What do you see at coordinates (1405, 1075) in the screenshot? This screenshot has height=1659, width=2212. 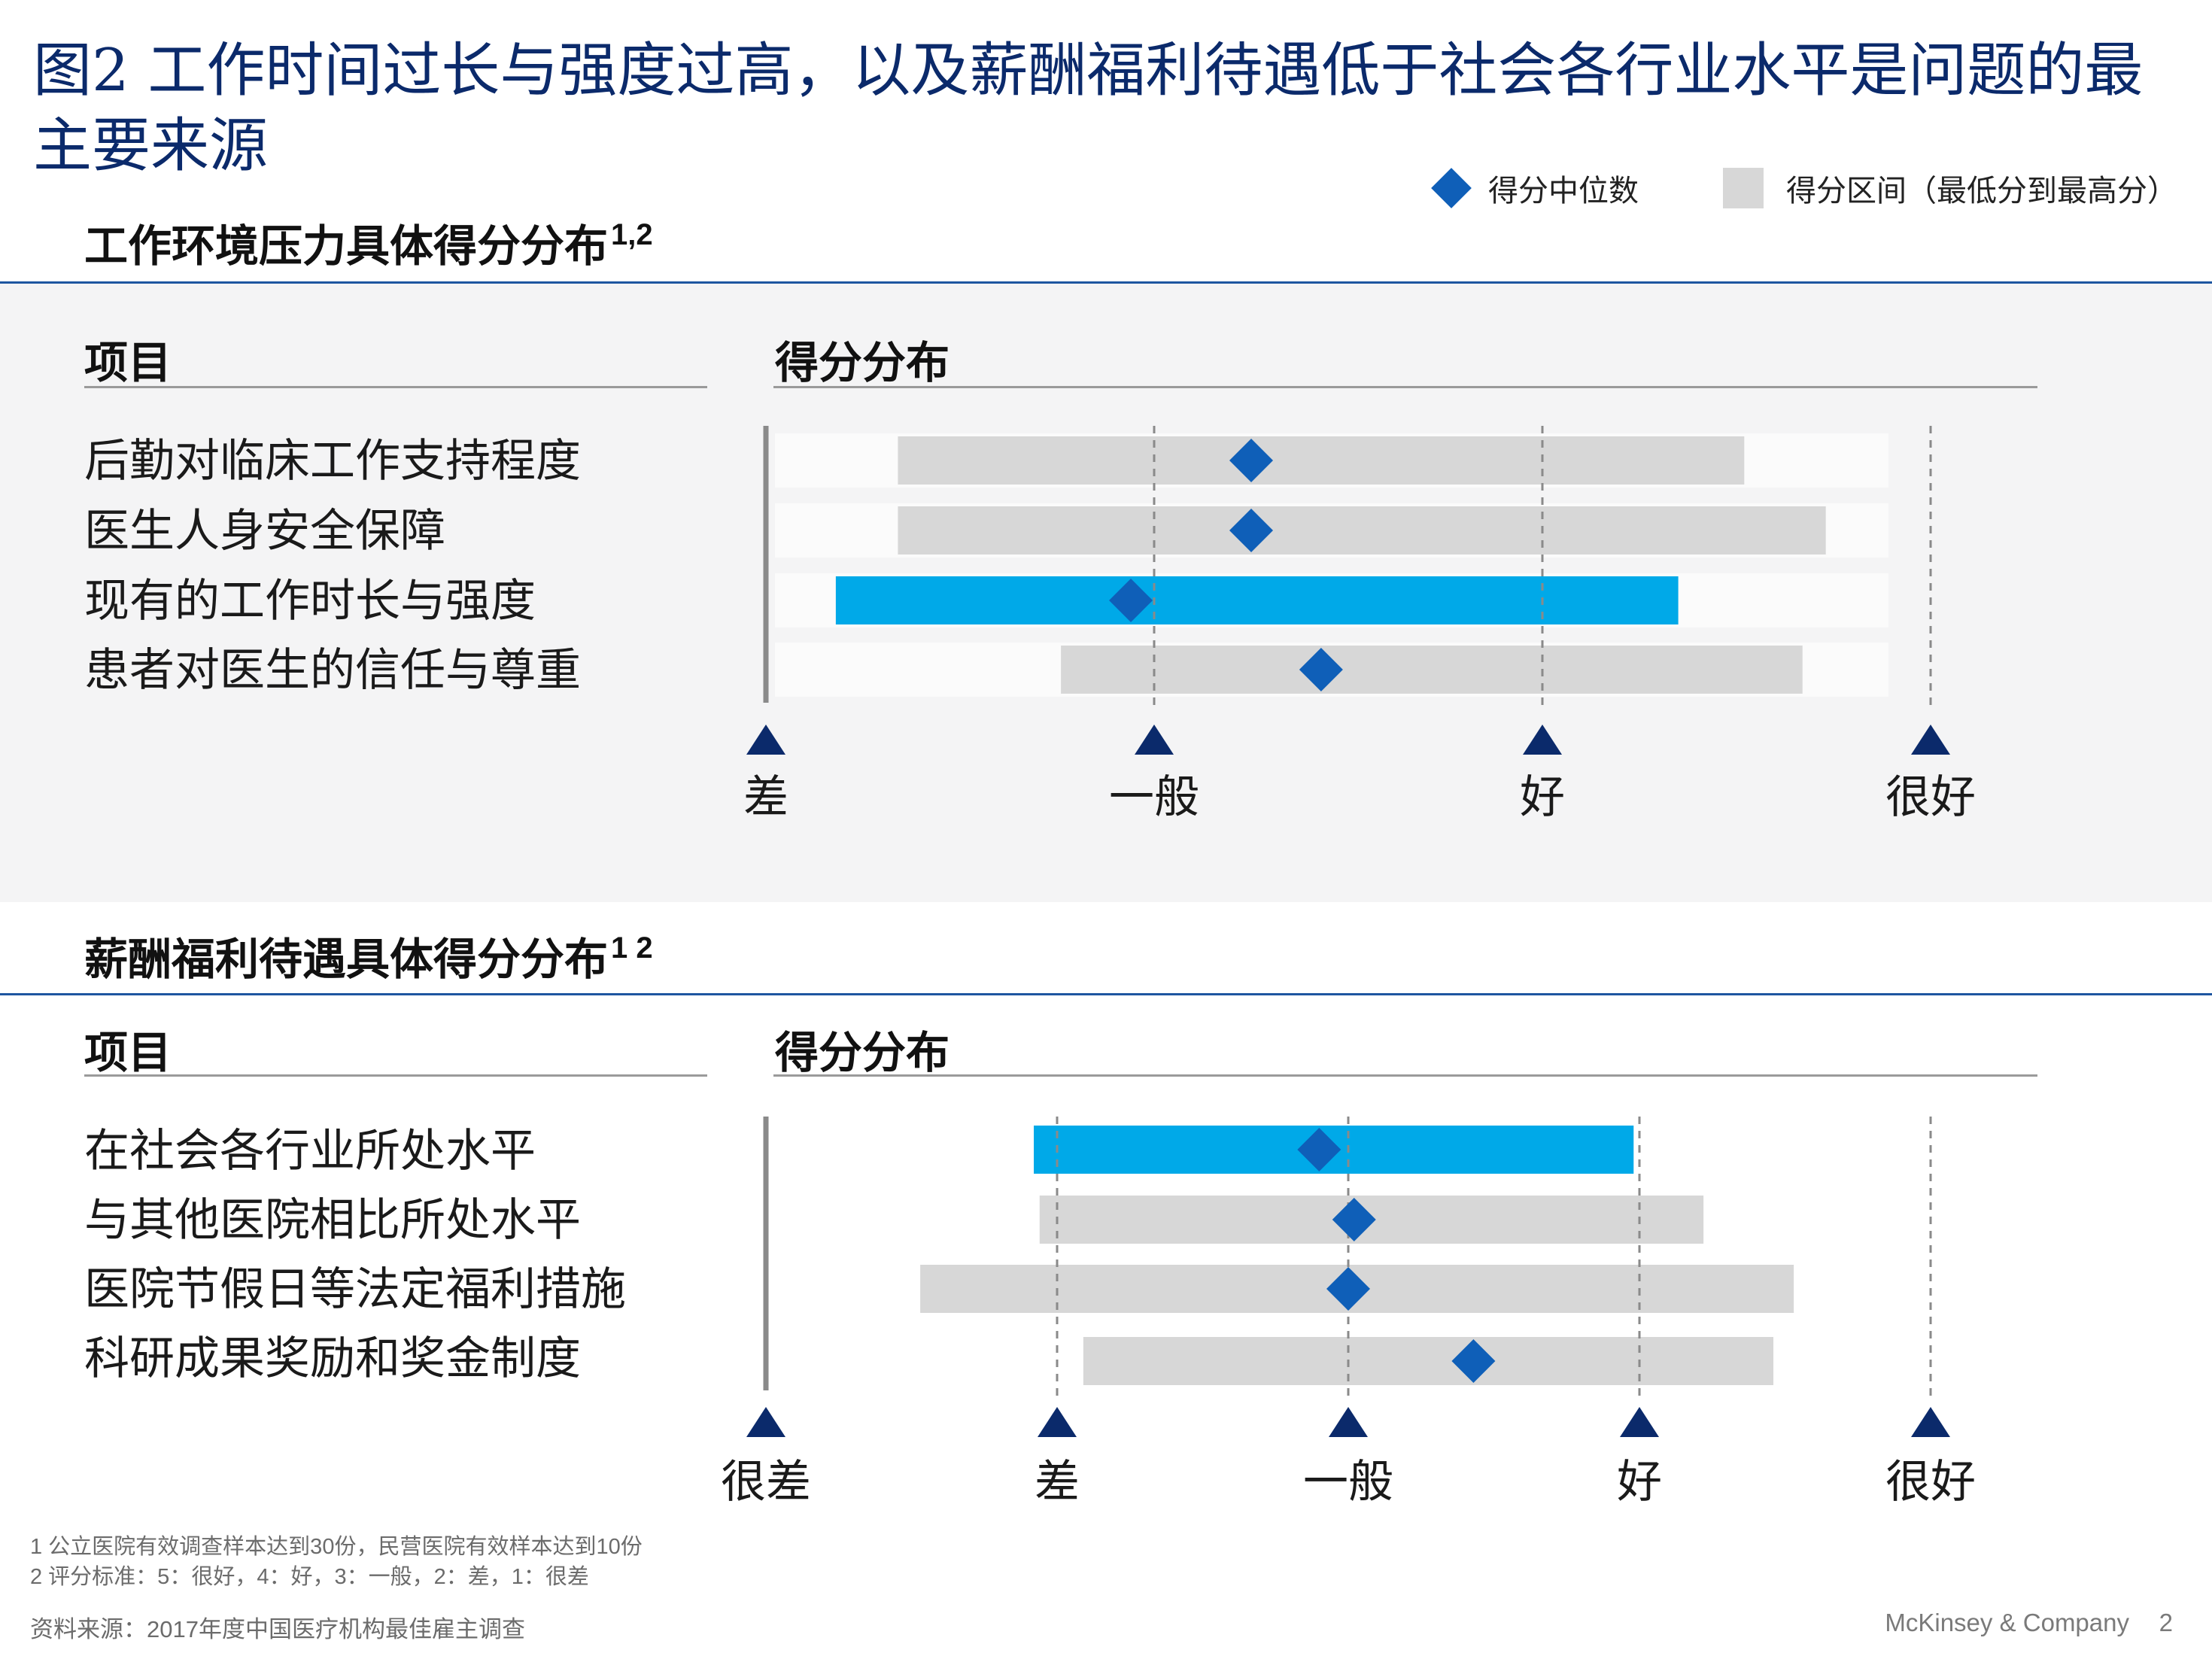 I see `chart2-score-rule` at bounding box center [1405, 1075].